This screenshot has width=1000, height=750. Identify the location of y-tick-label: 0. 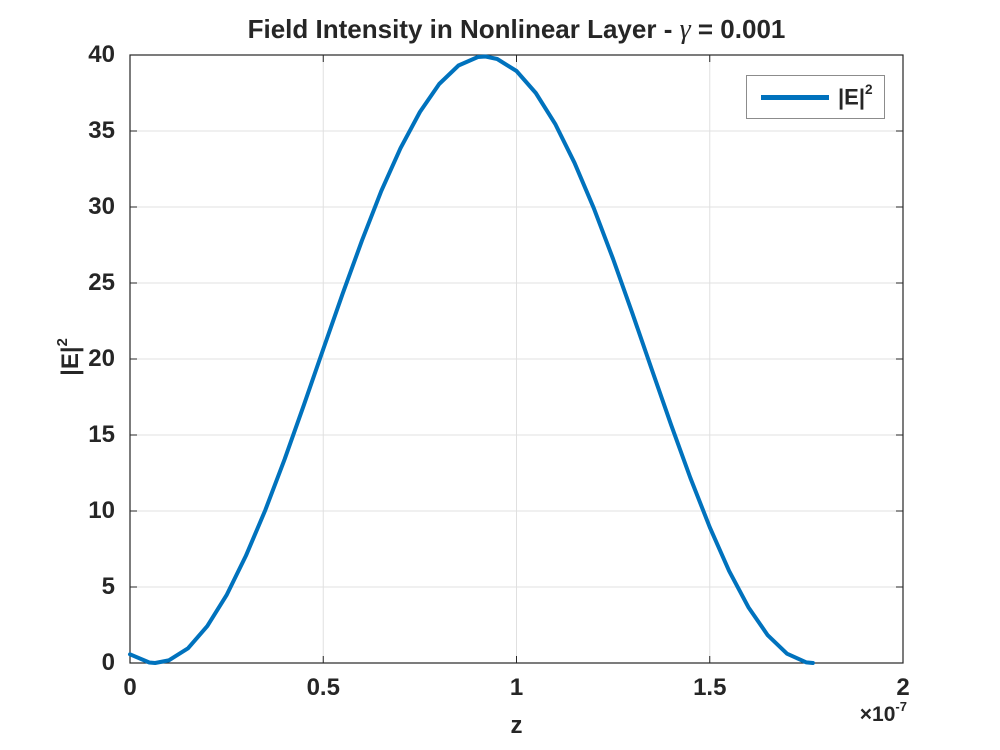
(108, 662).